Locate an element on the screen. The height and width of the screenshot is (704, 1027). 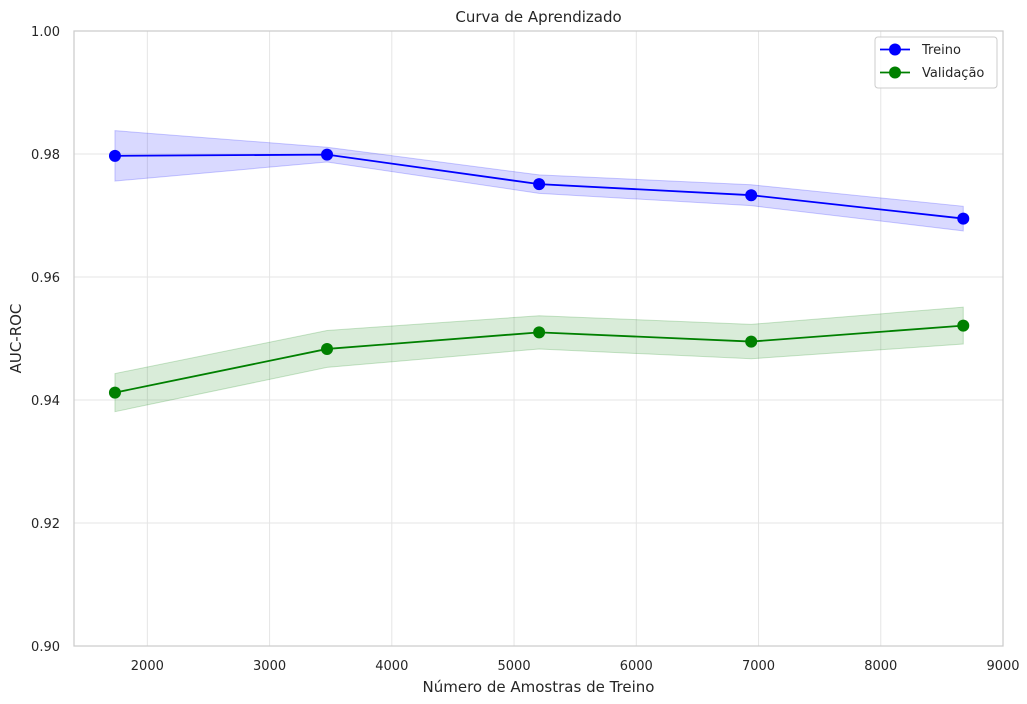
x-tick-label: 7000 is located at coordinates (758, 666).